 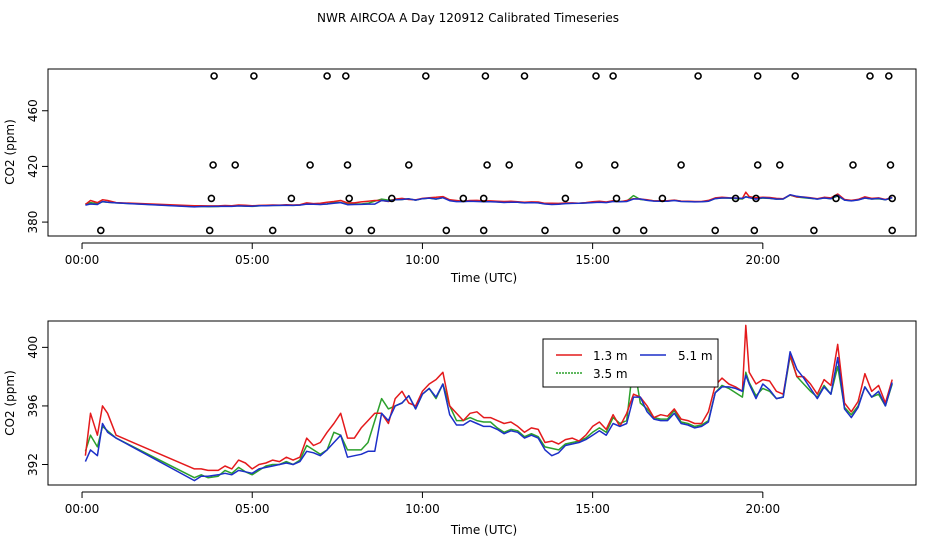 I want to click on top-y-tick-label: 380, so click(x=33, y=222).